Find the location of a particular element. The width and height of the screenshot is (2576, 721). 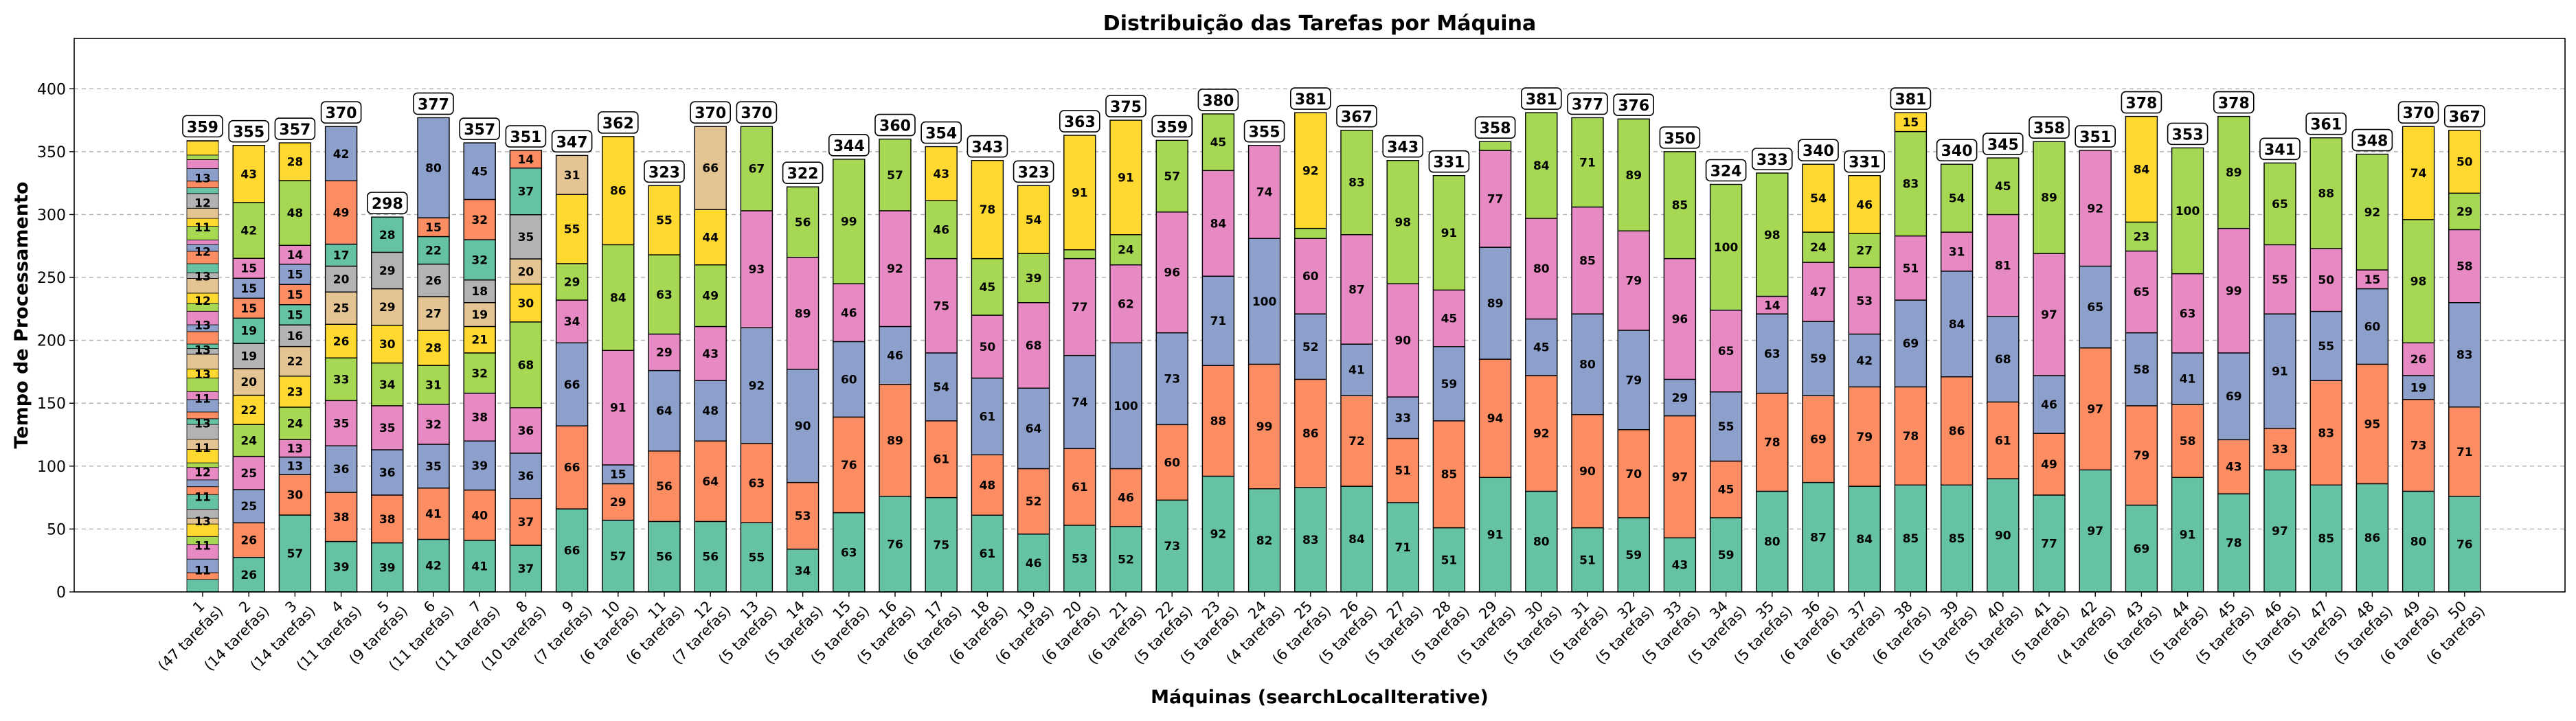

segment-value-label: 38 is located at coordinates (387, 520).